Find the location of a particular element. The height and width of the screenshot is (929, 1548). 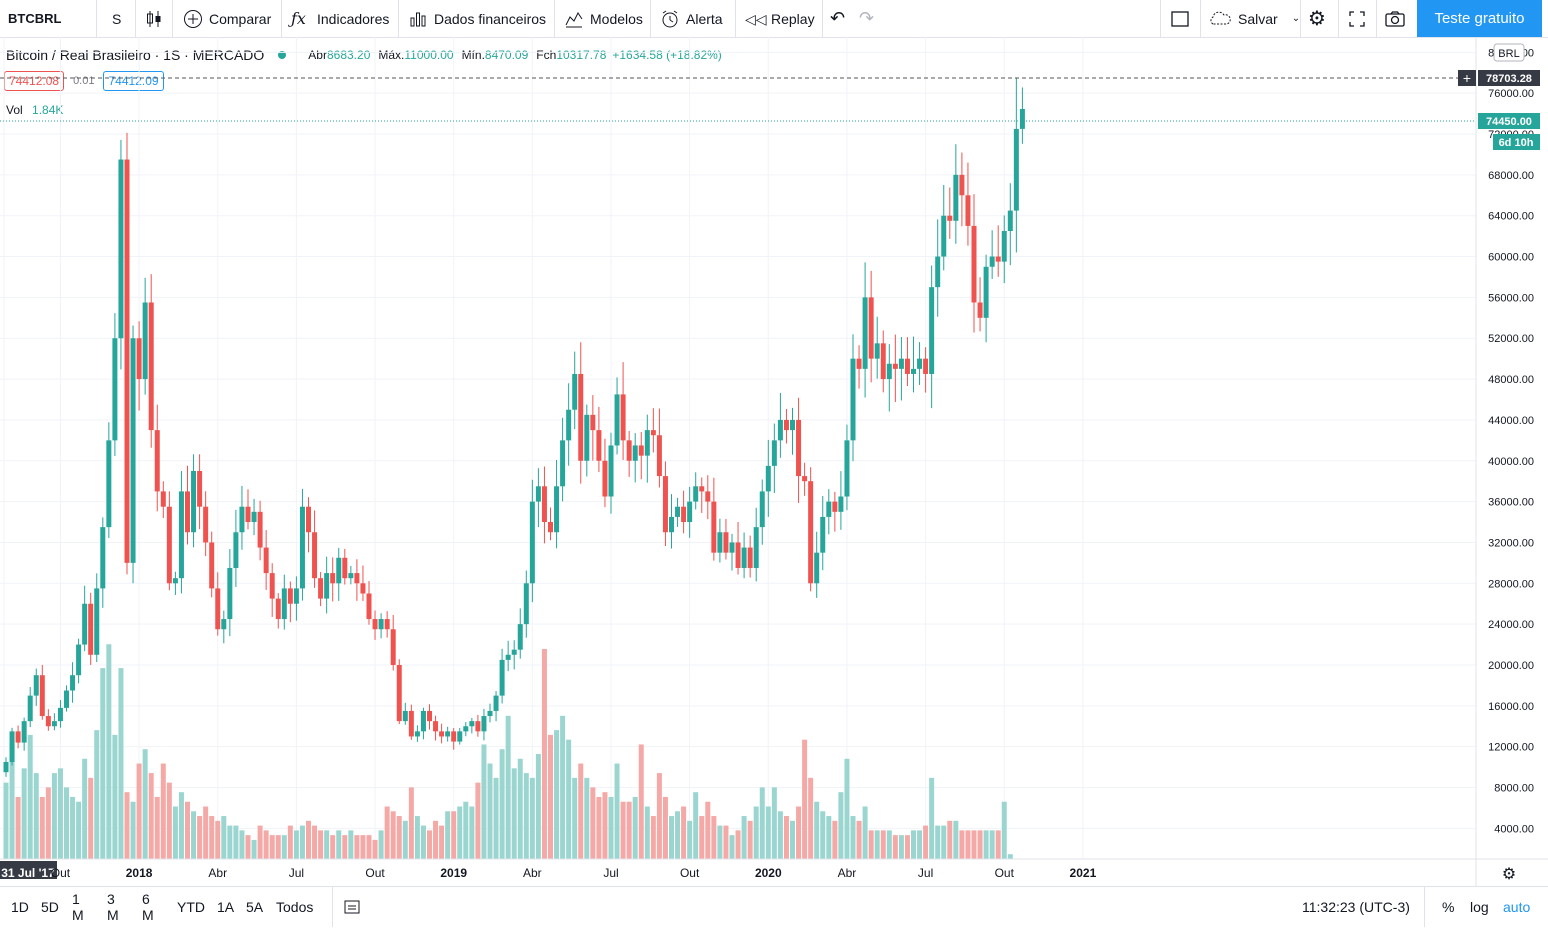

log-toggle: log is located at coordinates (1479, 907).